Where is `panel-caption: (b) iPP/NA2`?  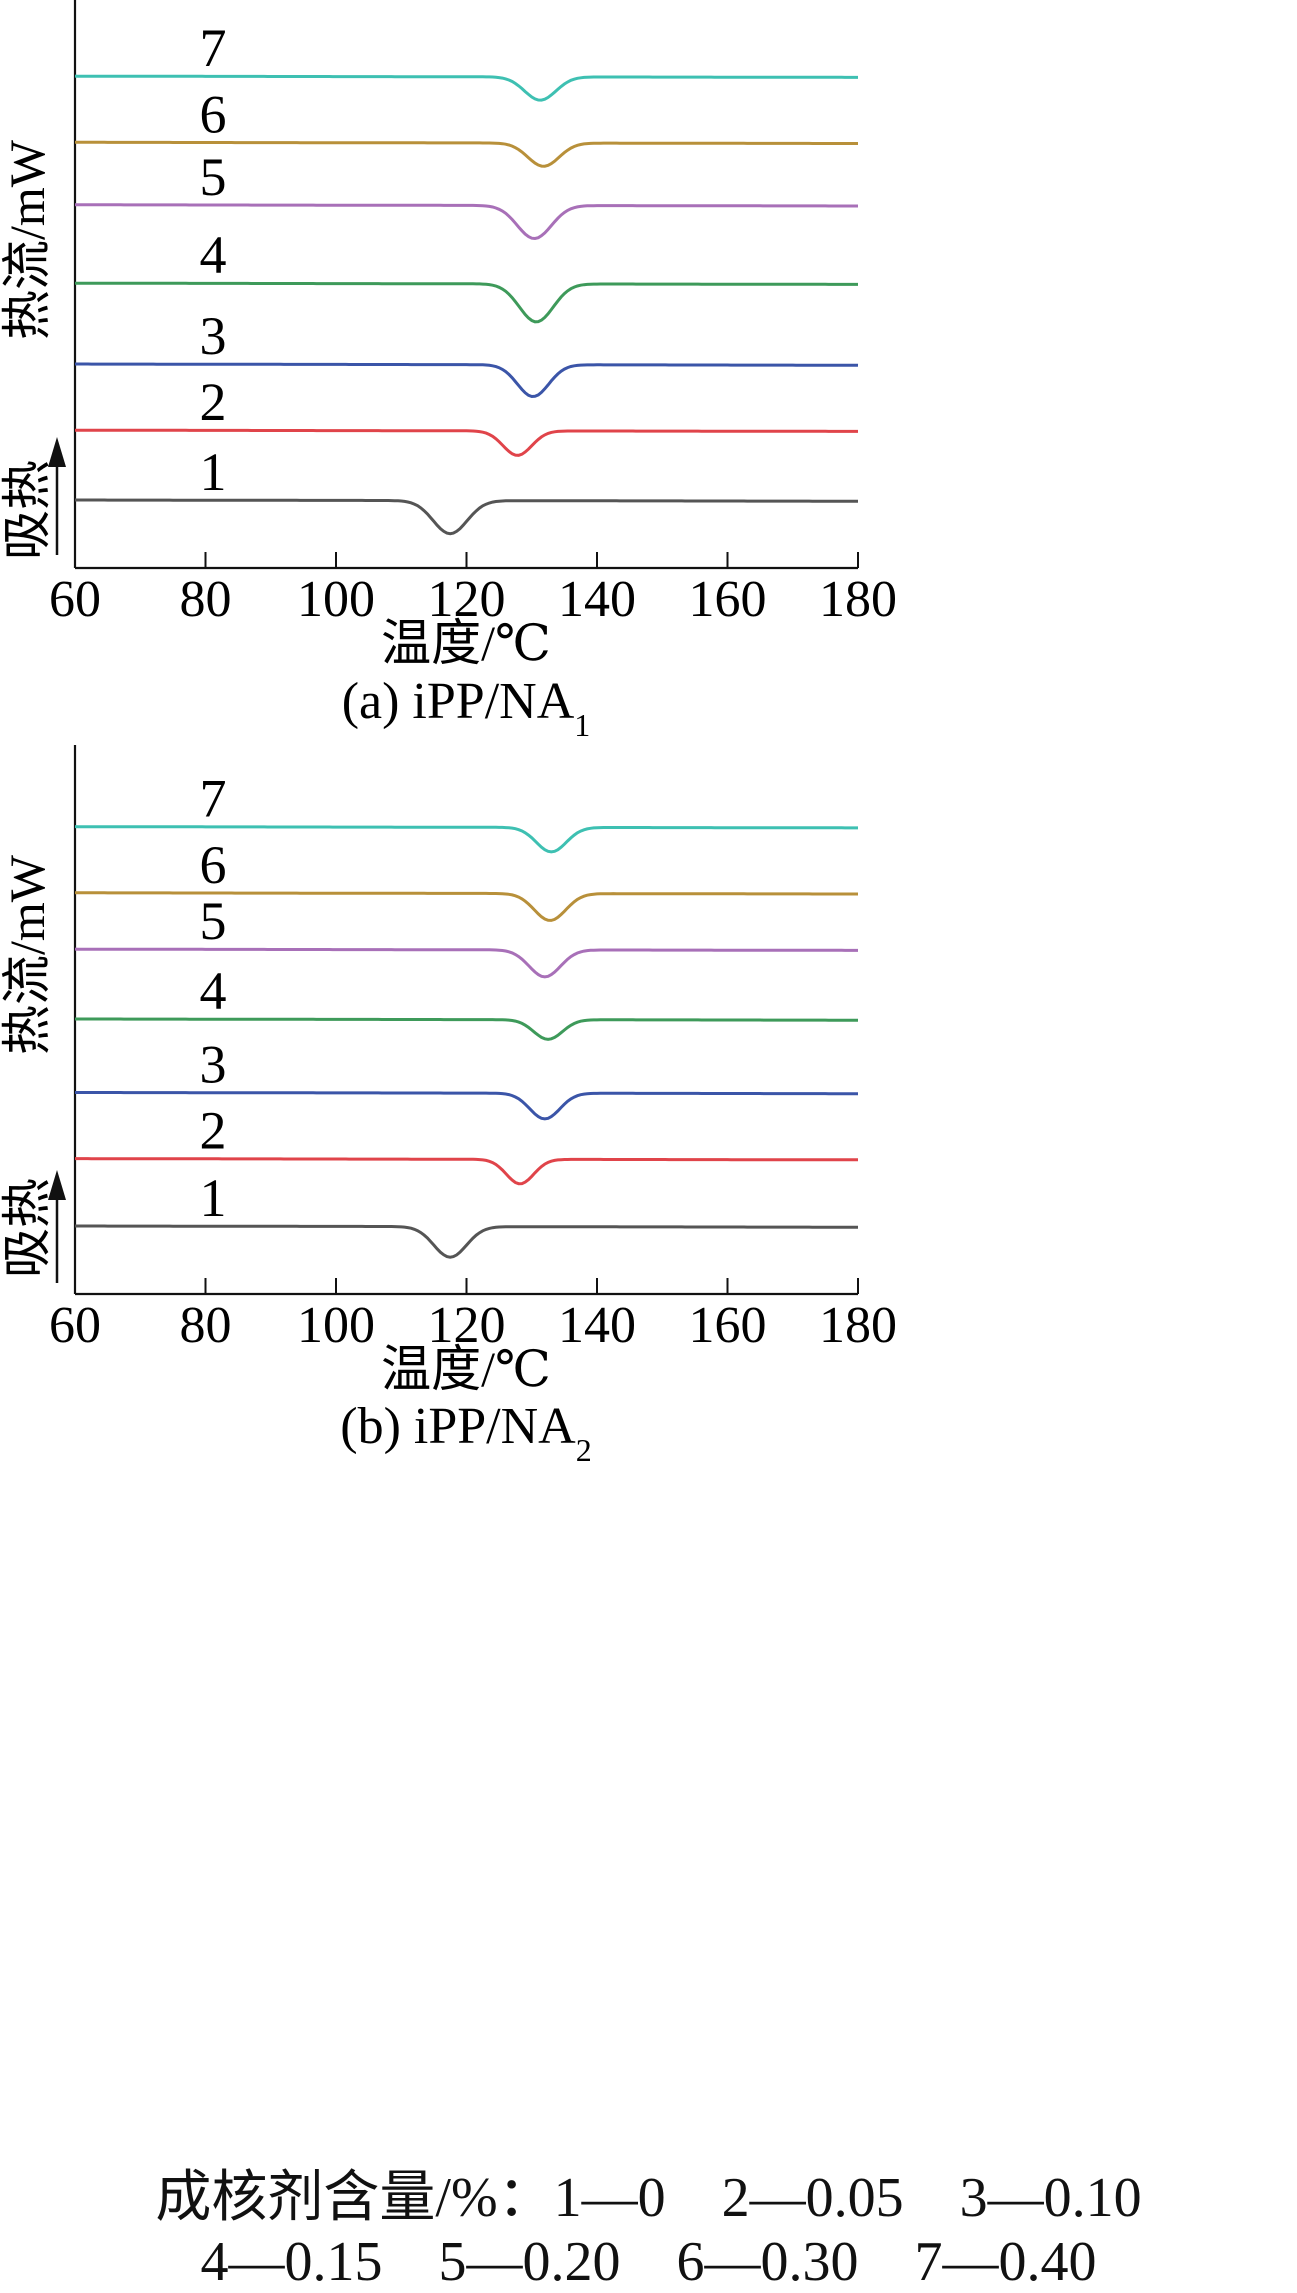 panel-caption: (b) iPP/NA2 is located at coordinates (465, 1433).